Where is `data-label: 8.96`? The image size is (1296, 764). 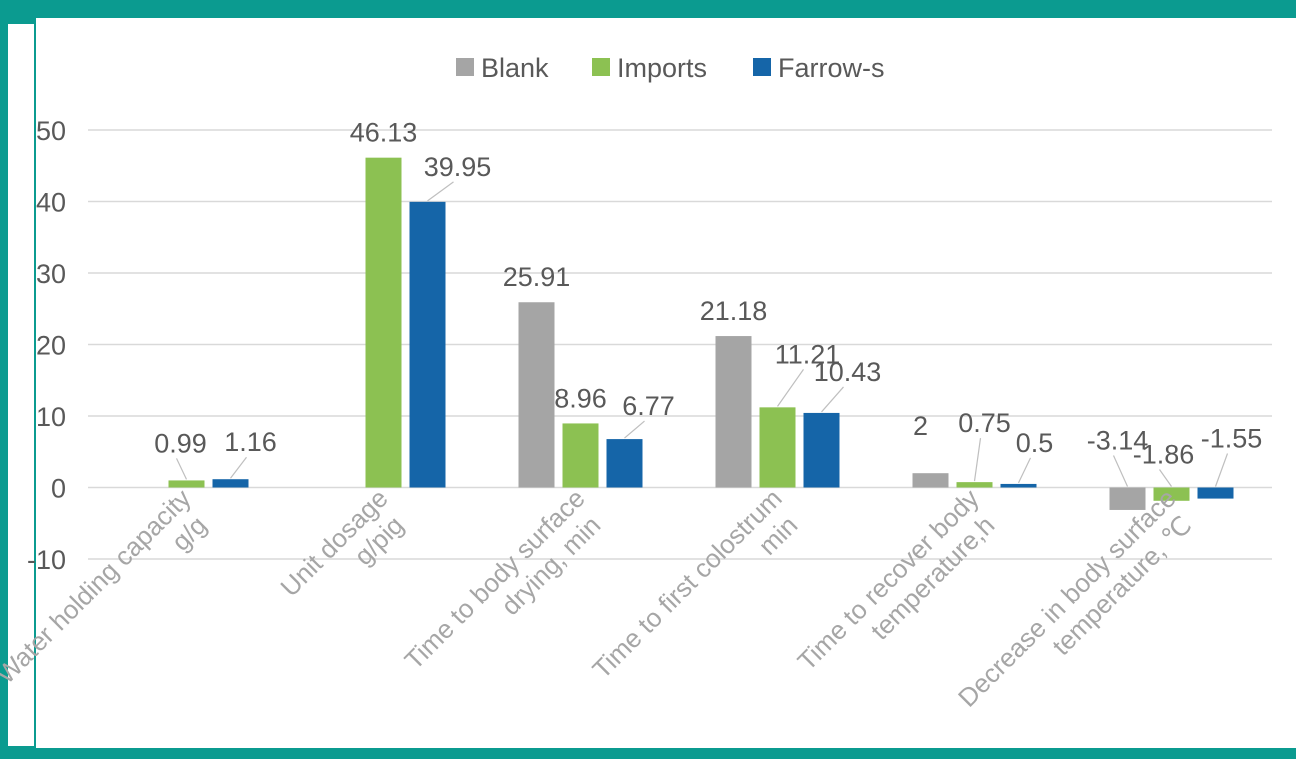
data-label: 8.96 is located at coordinates (580, 398).